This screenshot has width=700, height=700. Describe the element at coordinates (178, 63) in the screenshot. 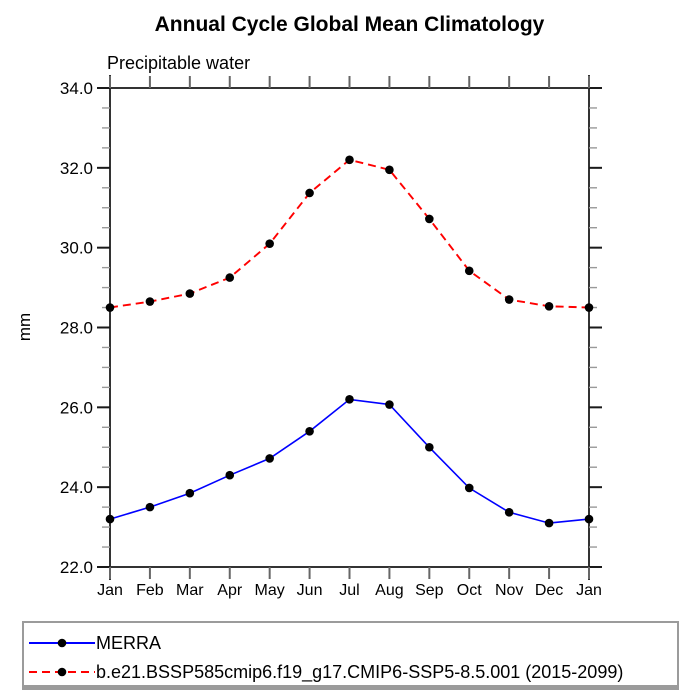

I see `chart-subtitle: Precipitable water` at that location.